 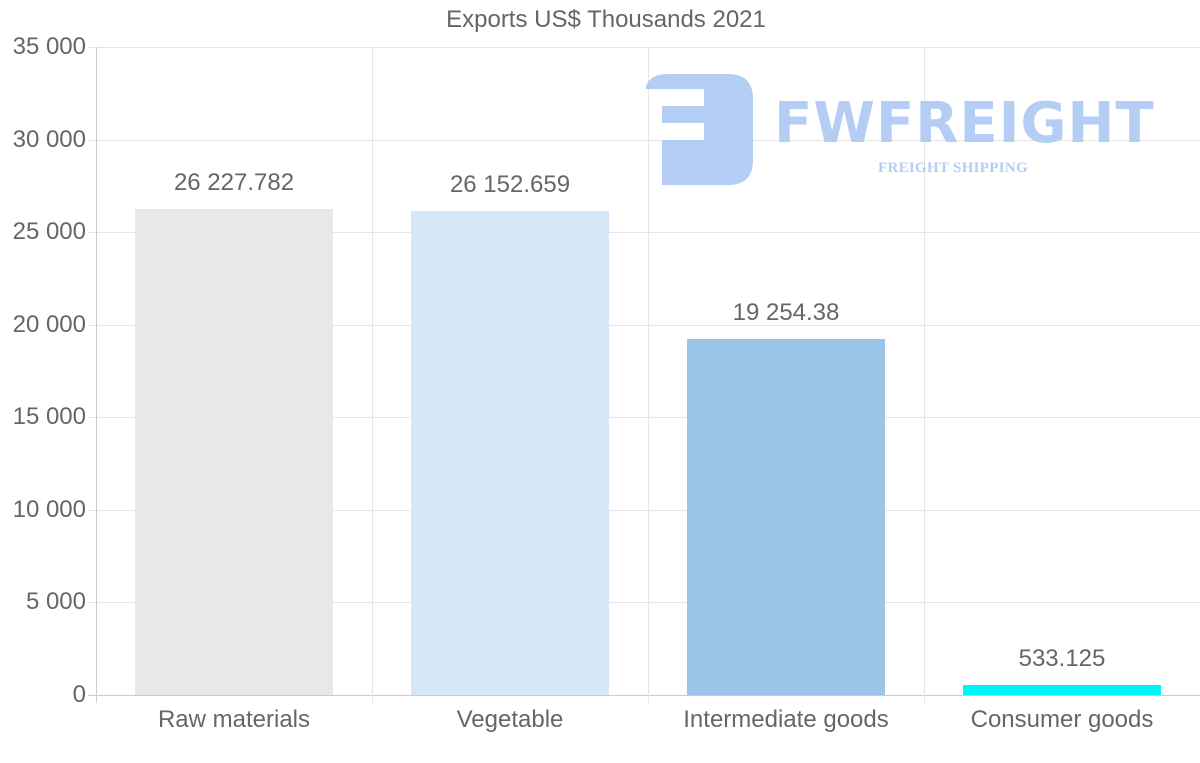 What do you see at coordinates (234, 452) in the screenshot?
I see `bar-raw-materials` at bounding box center [234, 452].